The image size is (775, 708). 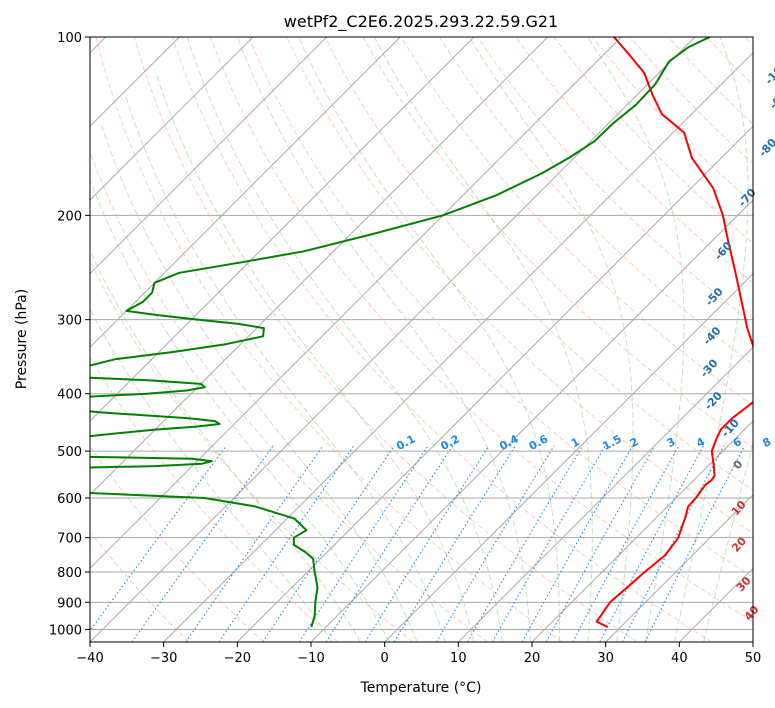 What do you see at coordinates (634, 442) in the screenshot?
I see `mixing-ratio-label: 2` at bounding box center [634, 442].